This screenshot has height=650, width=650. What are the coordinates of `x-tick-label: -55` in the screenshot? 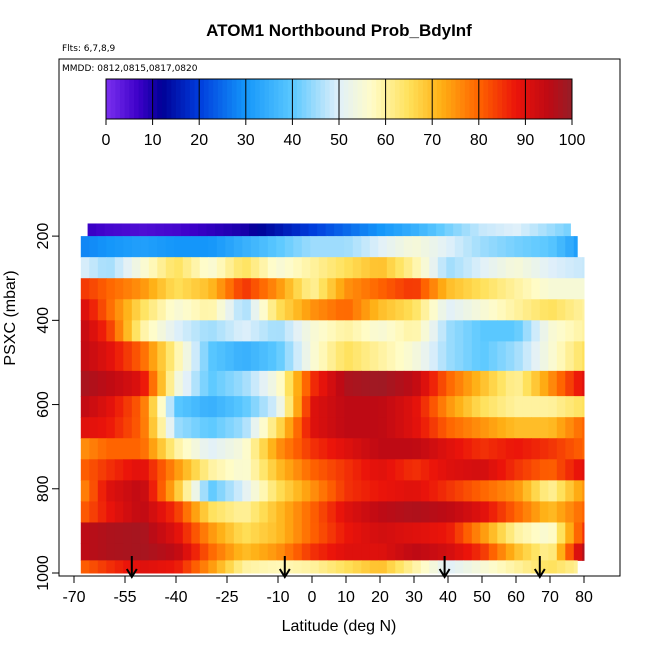 It's located at (124, 597).